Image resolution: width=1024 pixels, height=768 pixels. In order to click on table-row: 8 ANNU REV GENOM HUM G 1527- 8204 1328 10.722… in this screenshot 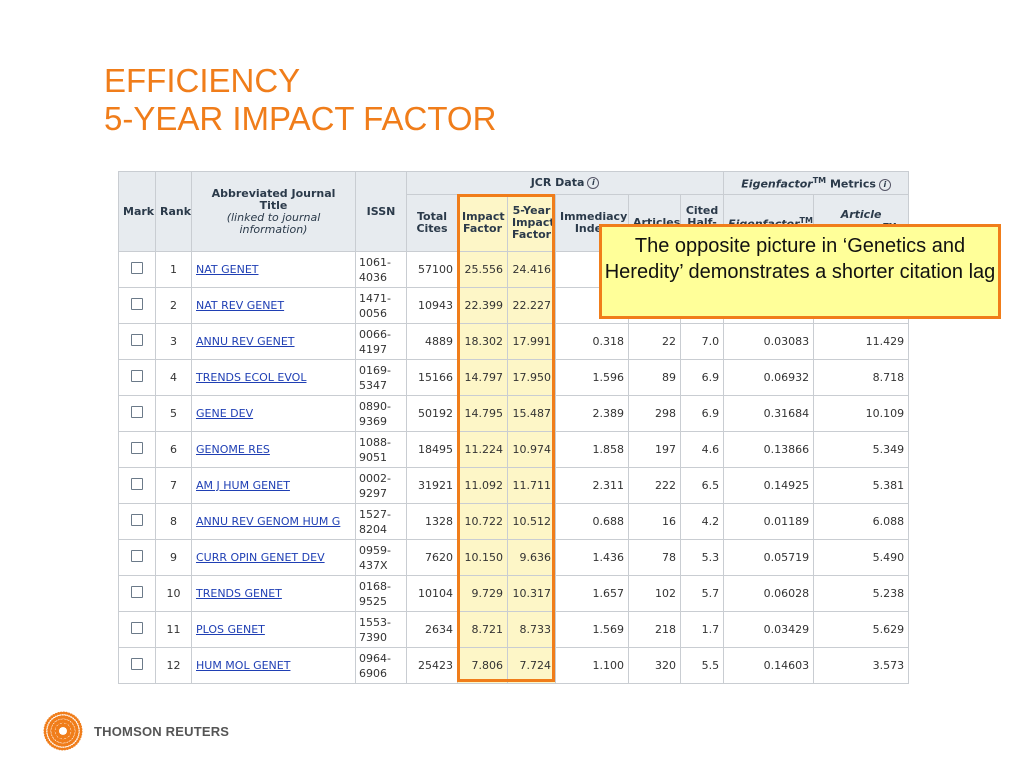, I will do `click(514, 521)`.